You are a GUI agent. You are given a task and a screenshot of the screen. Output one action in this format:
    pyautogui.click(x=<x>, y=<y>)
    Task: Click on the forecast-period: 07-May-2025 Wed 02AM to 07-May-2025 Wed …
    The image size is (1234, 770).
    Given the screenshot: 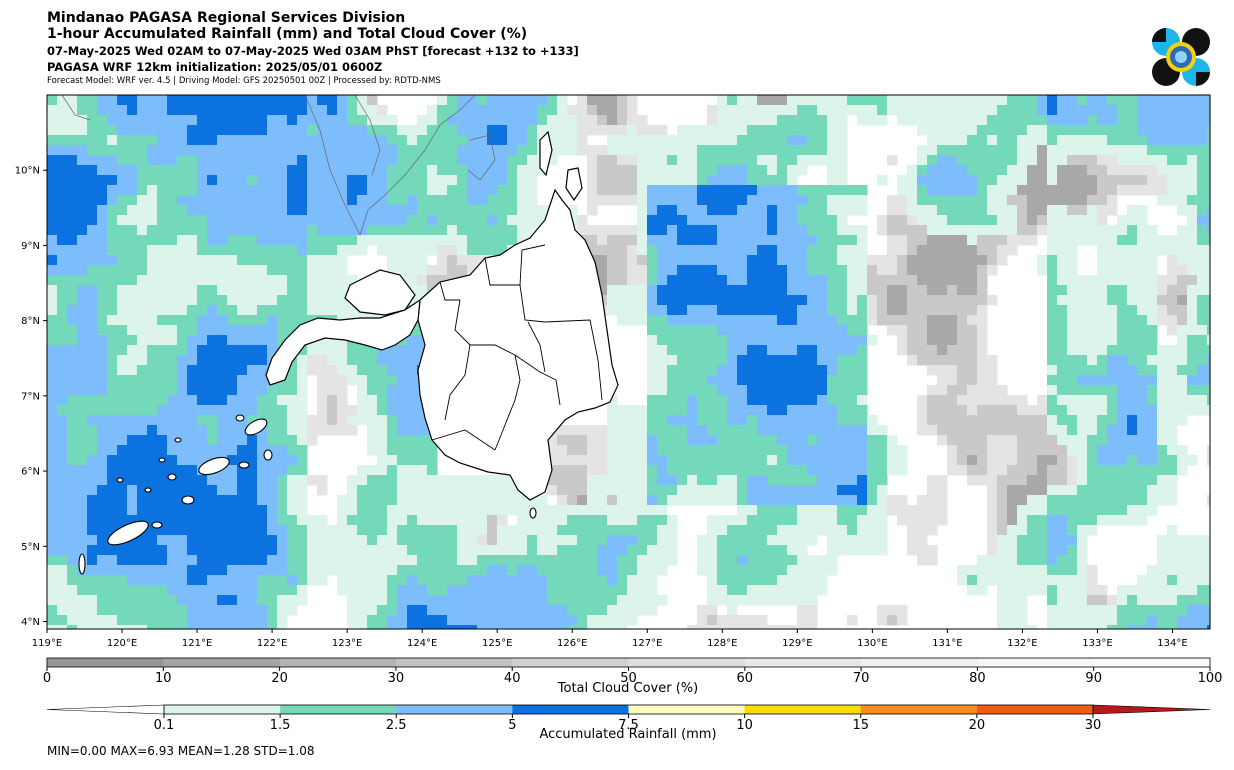 What is the action you would take?
    pyautogui.click(x=313, y=51)
    